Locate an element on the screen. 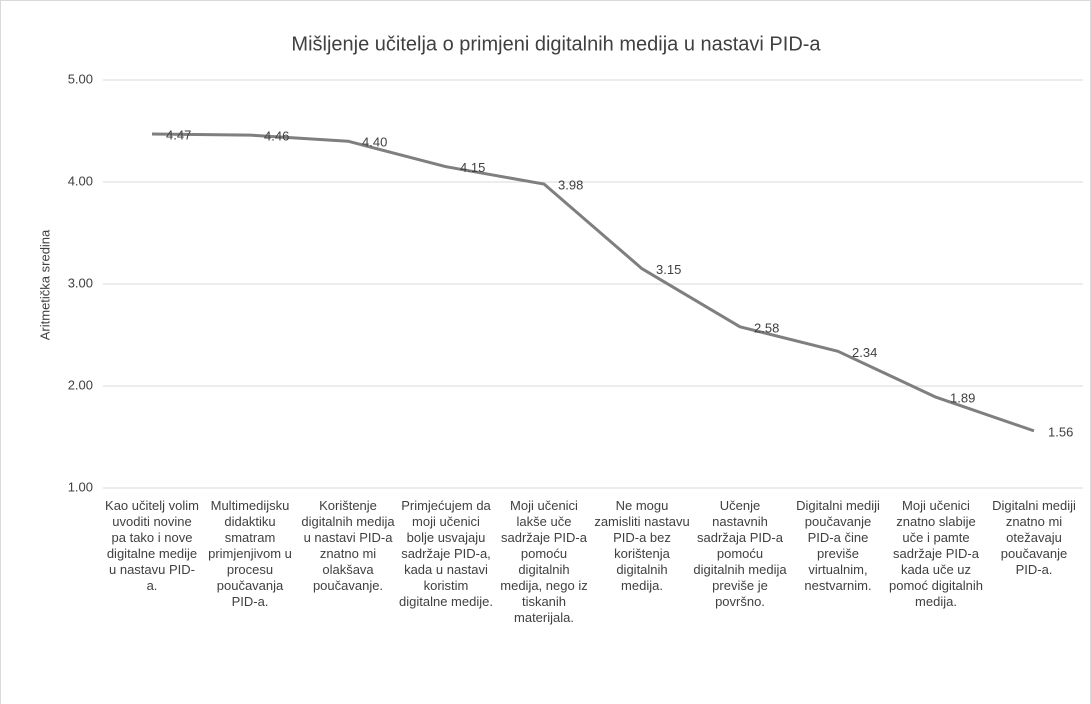 The image size is (1091, 704). data-label: 3.98 is located at coordinates (570, 184).